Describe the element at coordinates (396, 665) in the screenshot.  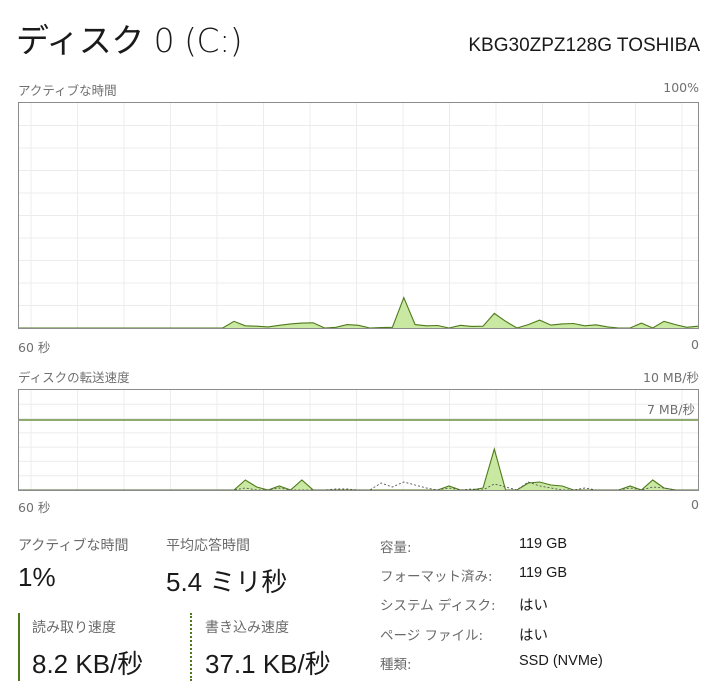
I see `type-label: 種類:` at that location.